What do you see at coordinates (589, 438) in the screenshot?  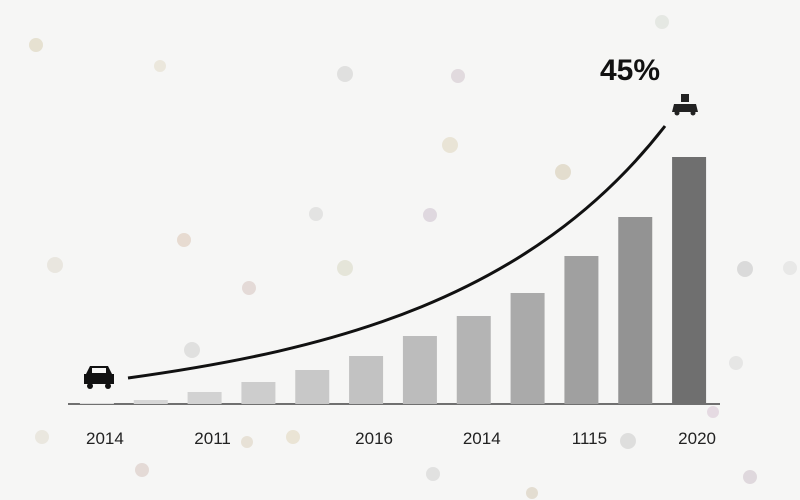 I see `x-tick-label: 1115` at bounding box center [589, 438].